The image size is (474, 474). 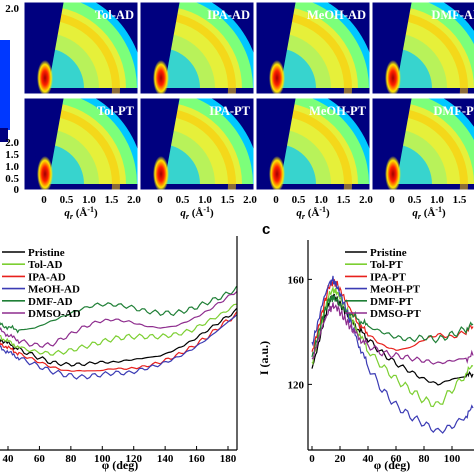 I want to click on giwaxs-panel-label: IPA-AD, so click(x=228, y=15).